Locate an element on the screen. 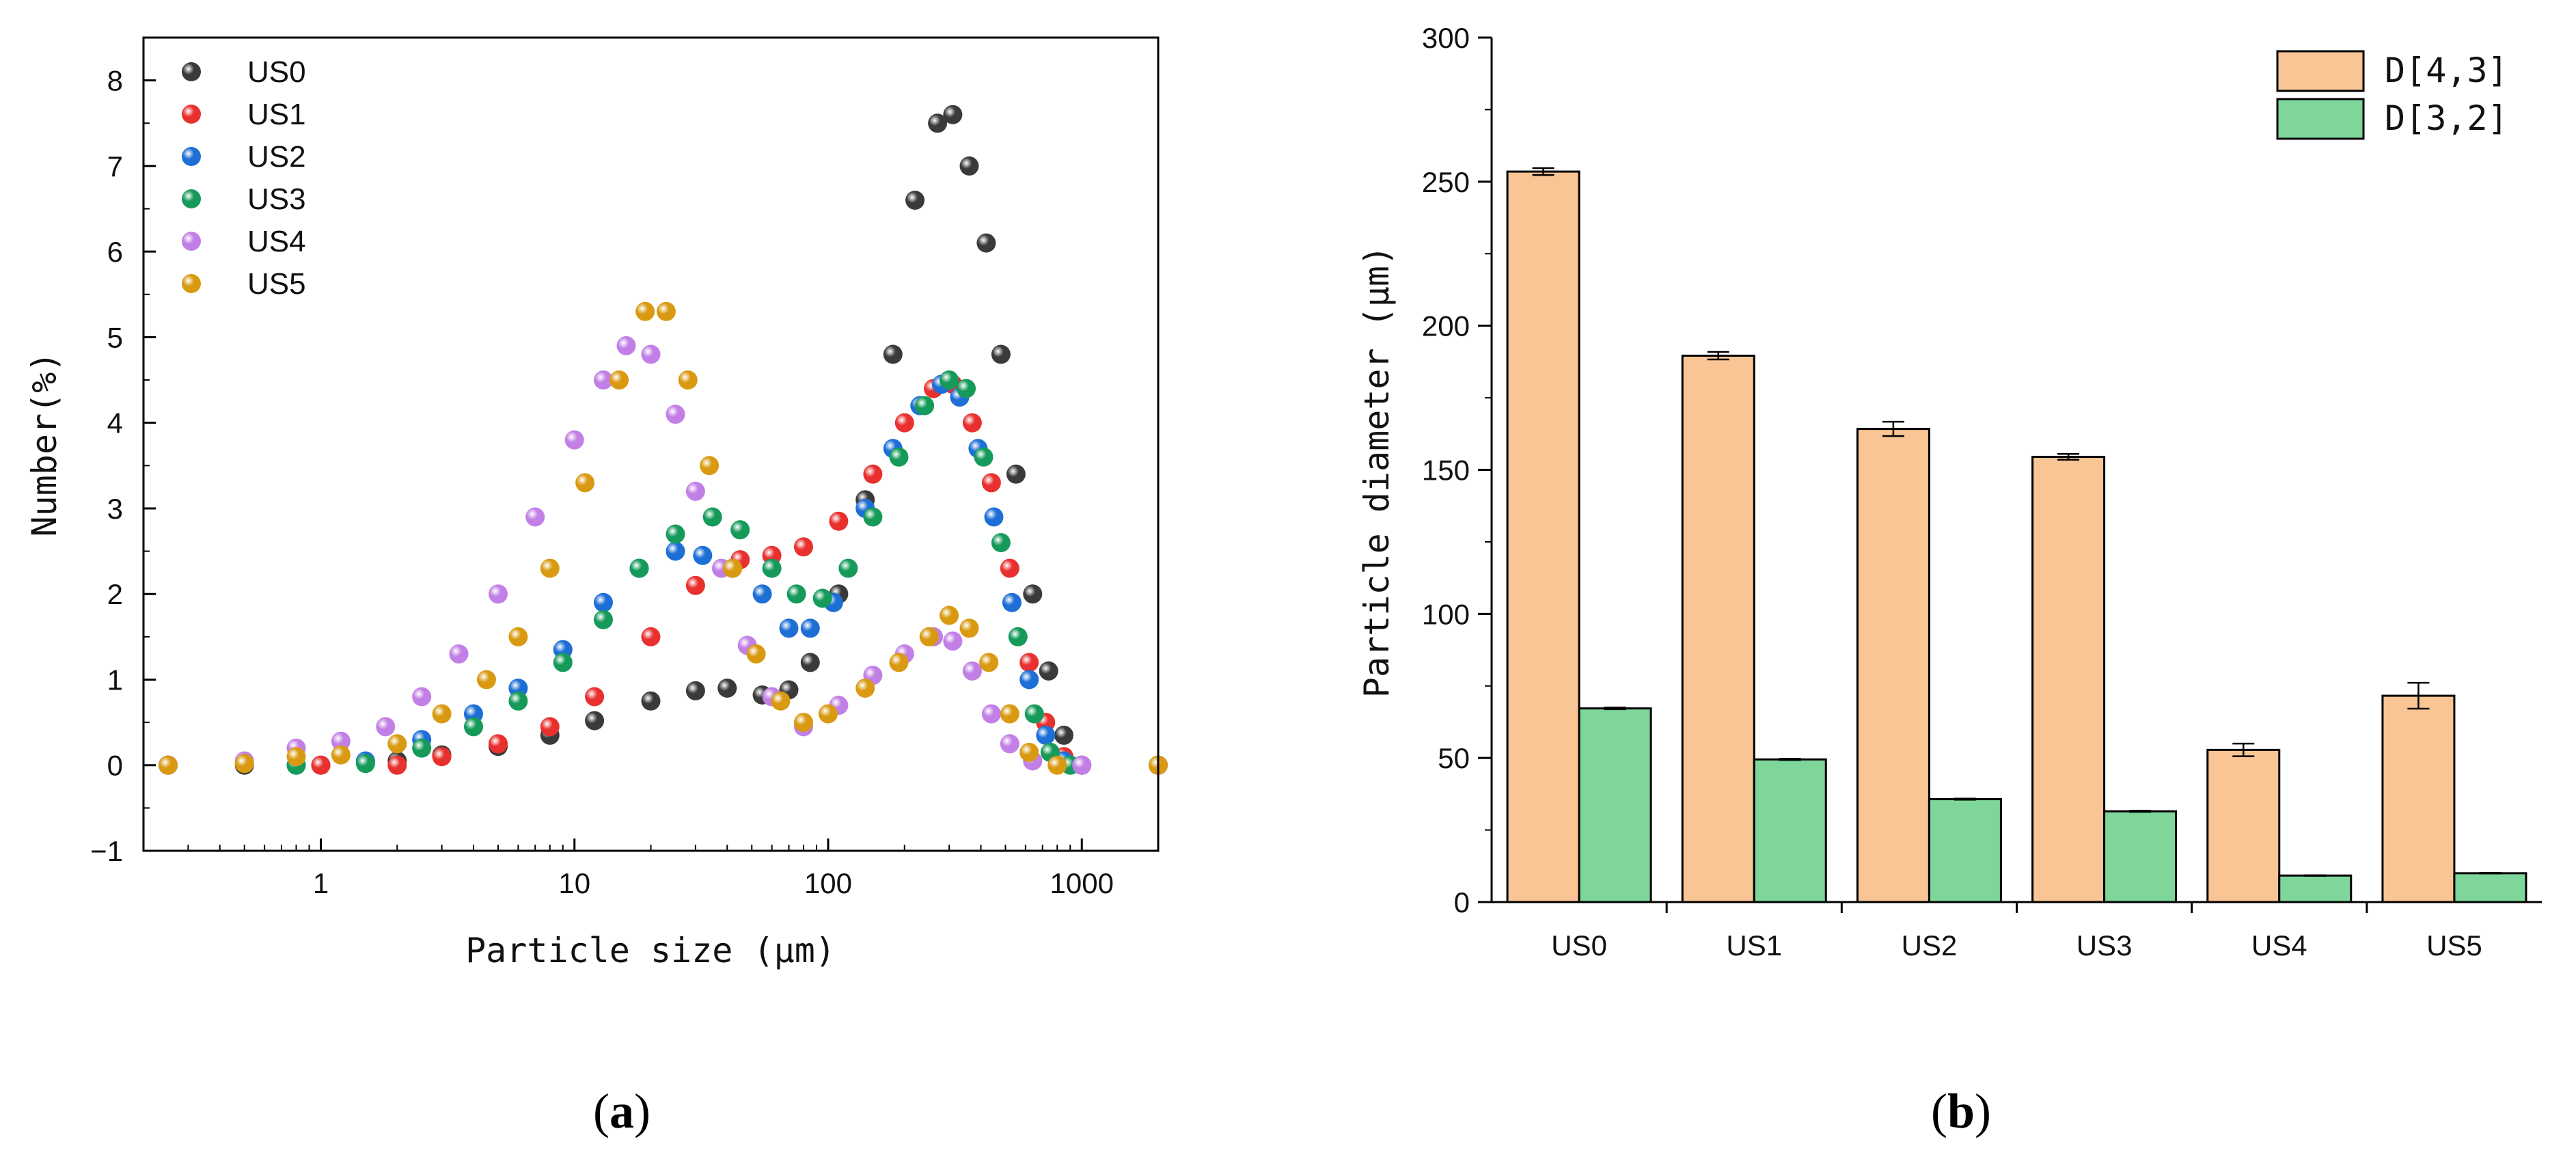 Image resolution: width=2576 pixels, height=1159 pixels. legend-label-us3: US3 is located at coordinates (276, 199).